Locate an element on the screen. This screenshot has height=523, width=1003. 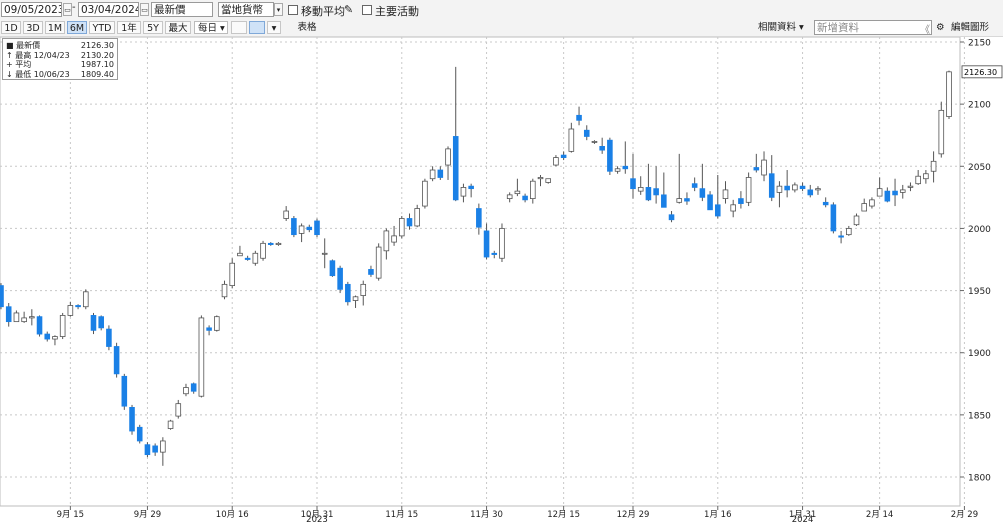
moving-avg-checkbox is located at coordinates (293, 10).